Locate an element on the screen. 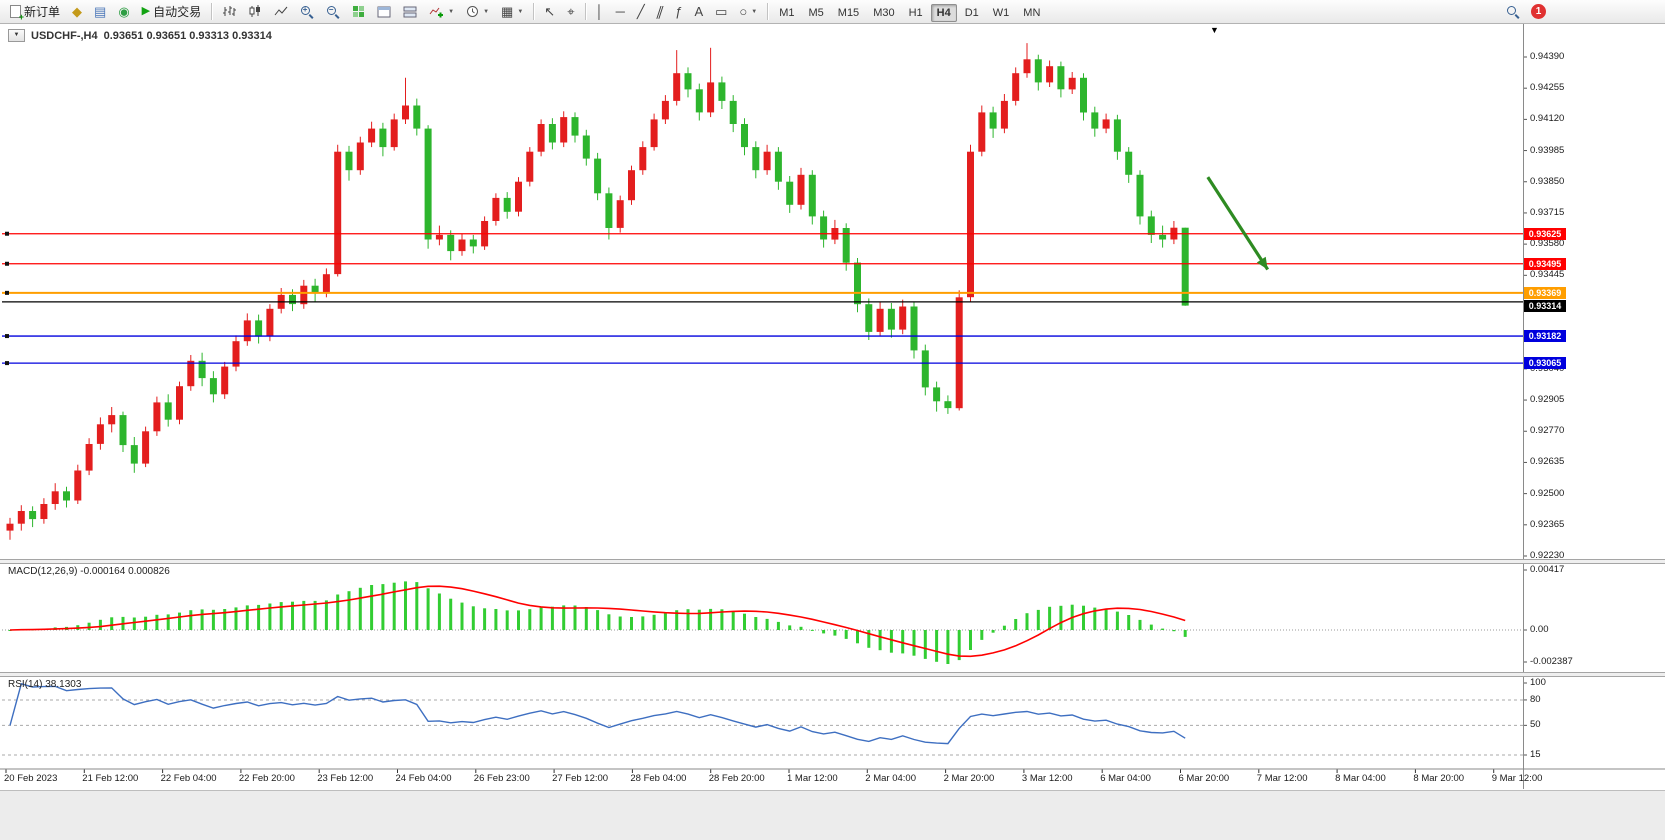 This screenshot has height=840, width=1665. timeframe-m15-button: M15 is located at coordinates (848, 12).